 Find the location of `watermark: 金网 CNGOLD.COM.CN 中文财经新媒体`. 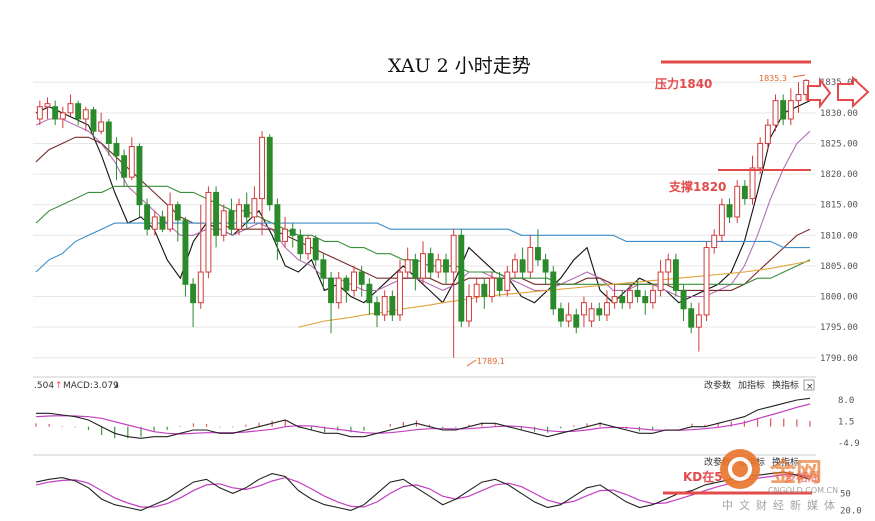

watermark: 金网 CNGOLD.COM.CN 中文财经新媒体 is located at coordinates (780, 480).